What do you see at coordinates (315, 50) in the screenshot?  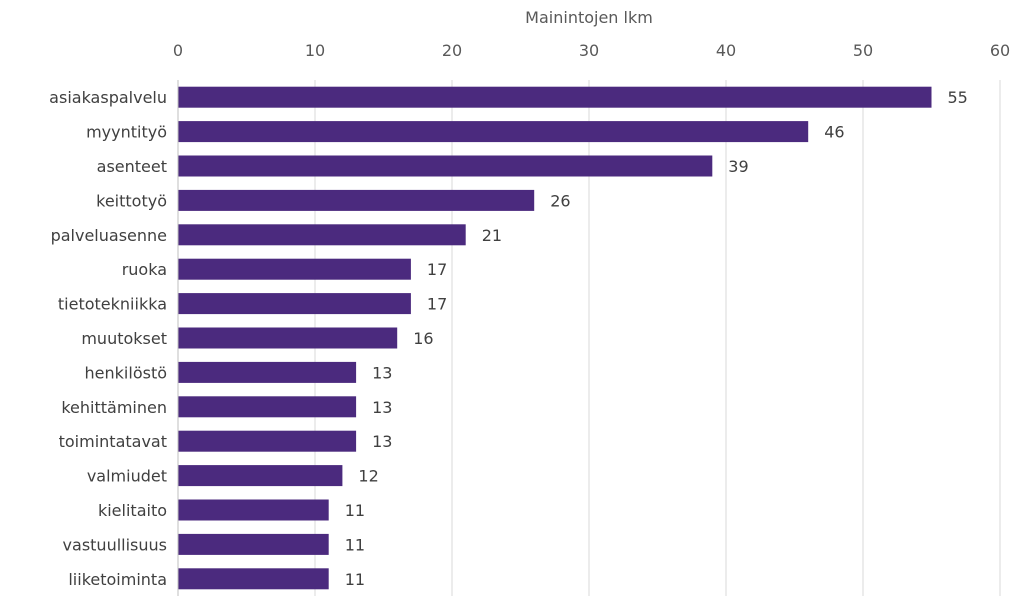 I see `x-tick-label: 10` at bounding box center [315, 50].